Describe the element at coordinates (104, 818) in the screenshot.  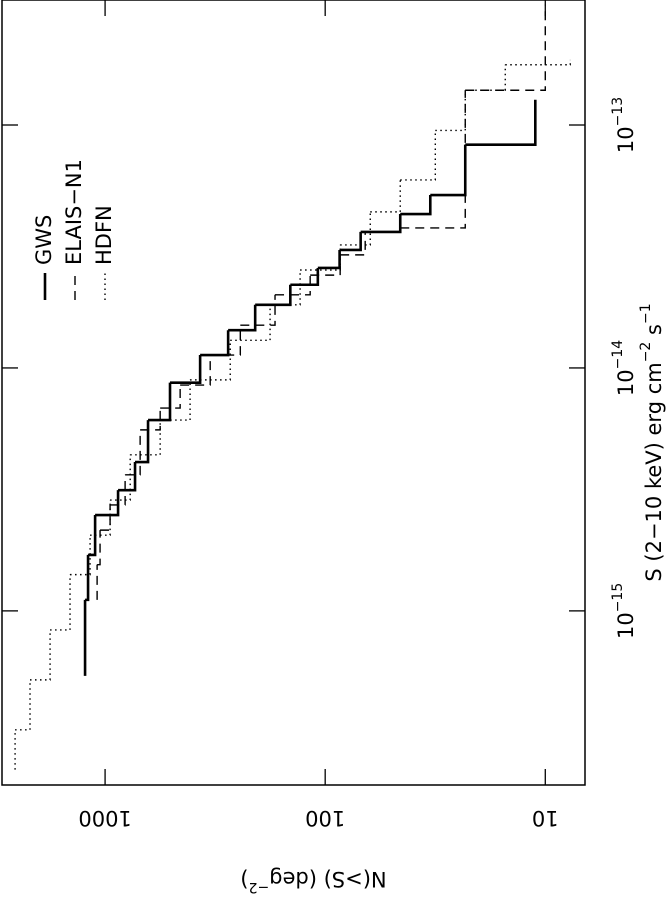
I see `y-tick-label: 1000` at that location.